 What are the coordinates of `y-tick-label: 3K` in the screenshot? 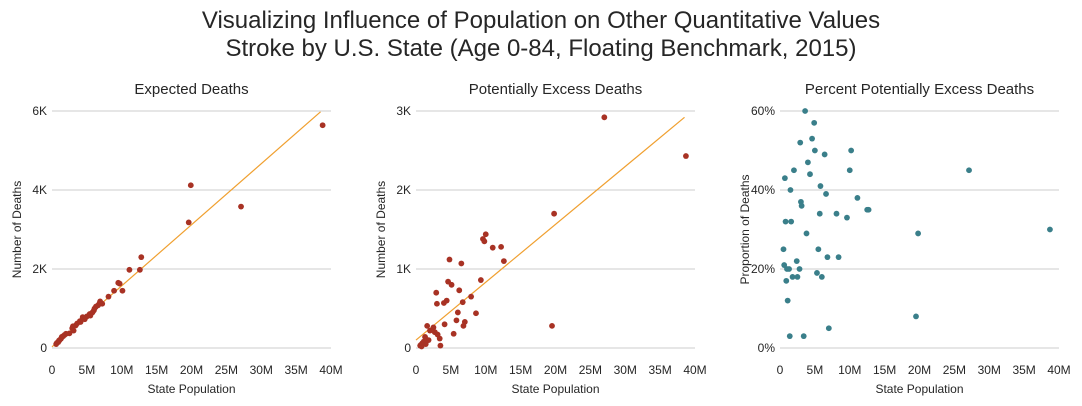 It's located at (403, 111).